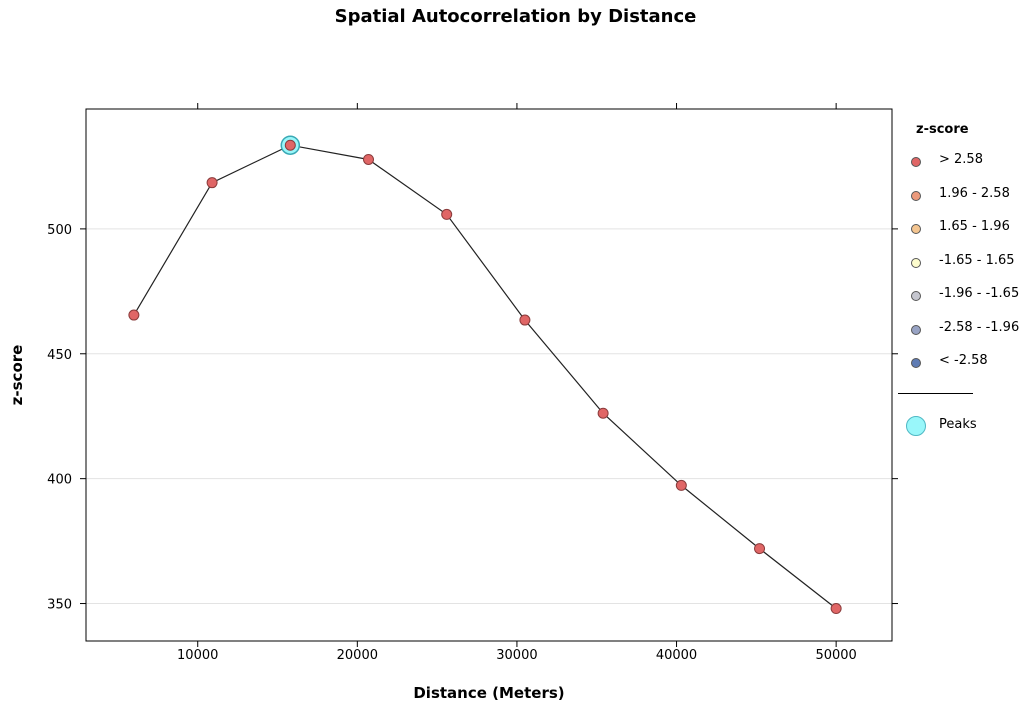 The height and width of the screenshot is (702, 1031). Describe the element at coordinates (59, 230) in the screenshot. I see `y-tick-label: 500` at that location.